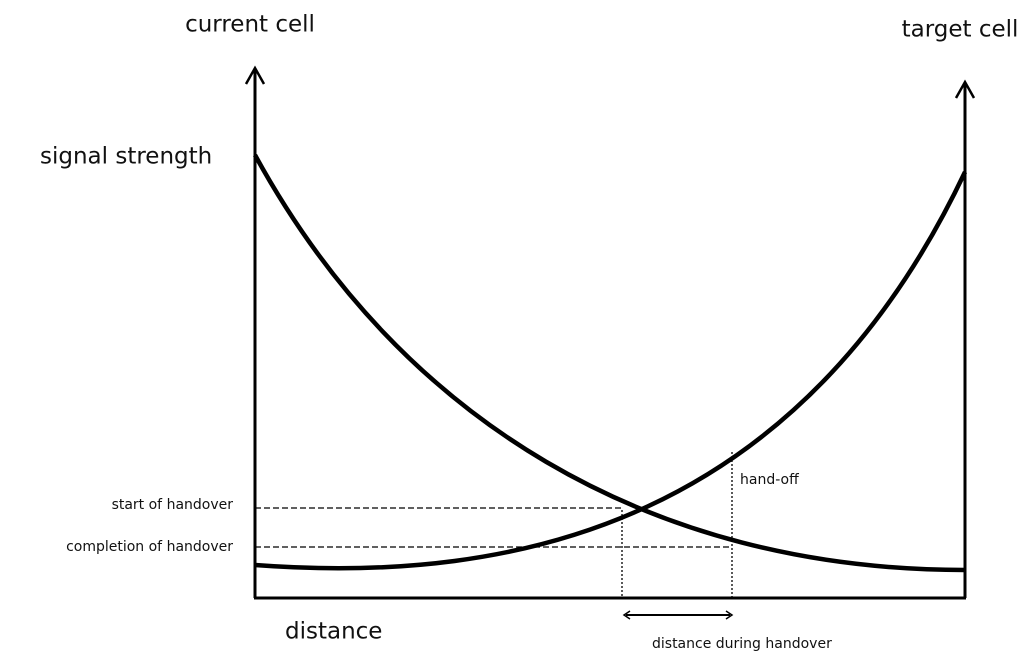  Describe the element at coordinates (126, 157) in the screenshot. I see `y-label: signal strength` at that location.